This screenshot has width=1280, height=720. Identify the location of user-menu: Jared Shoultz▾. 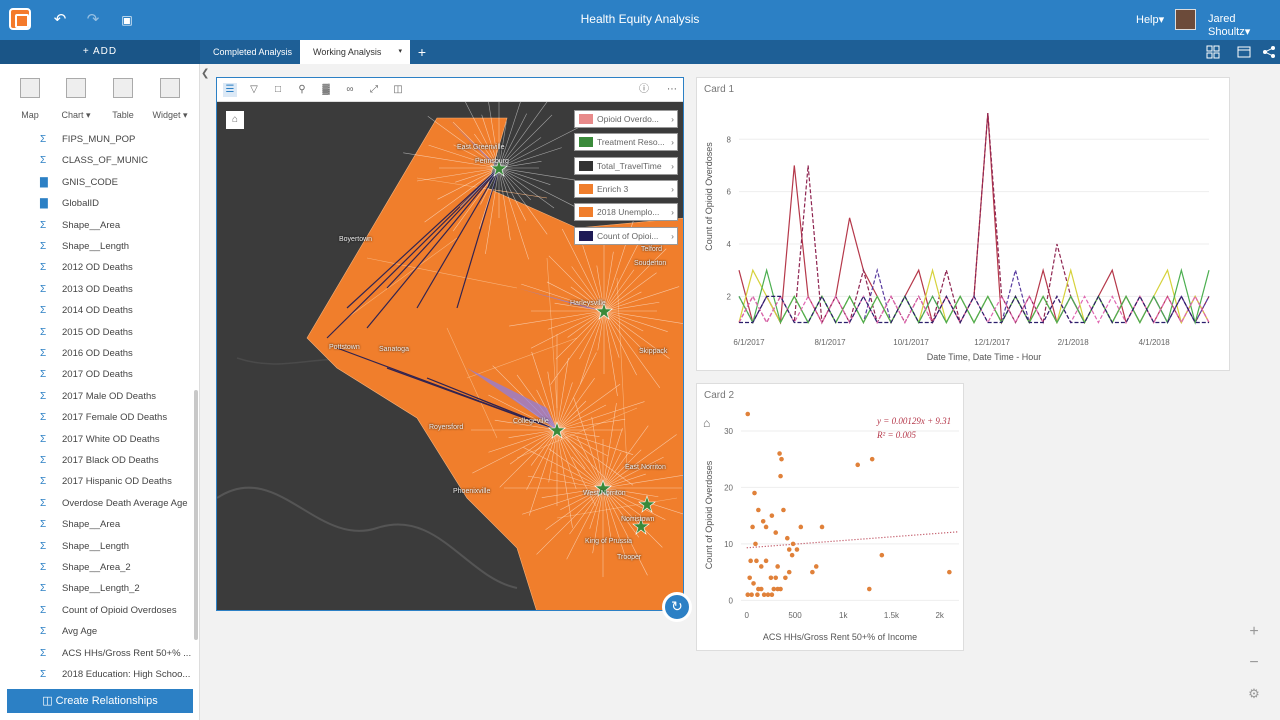
(1229, 25).